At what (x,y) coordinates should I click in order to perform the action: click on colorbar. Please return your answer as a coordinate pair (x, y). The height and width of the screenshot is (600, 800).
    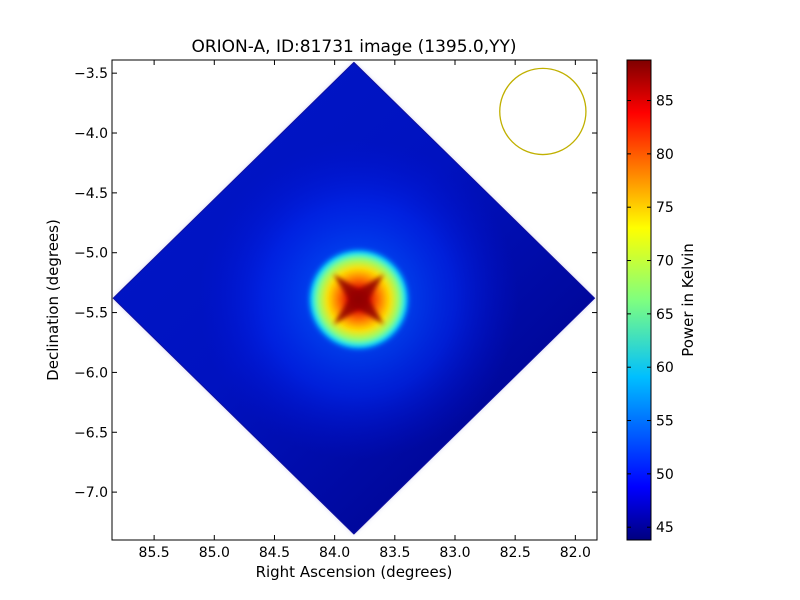
    Looking at the image, I should click on (639, 300).